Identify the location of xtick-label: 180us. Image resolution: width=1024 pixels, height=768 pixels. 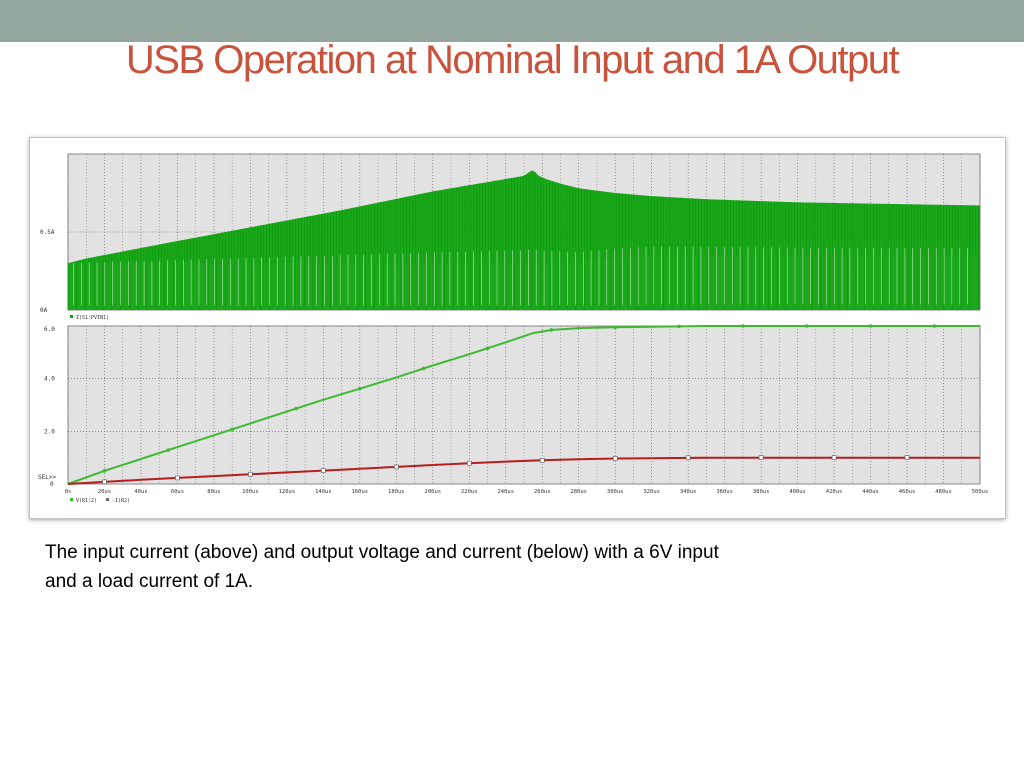
(396, 492).